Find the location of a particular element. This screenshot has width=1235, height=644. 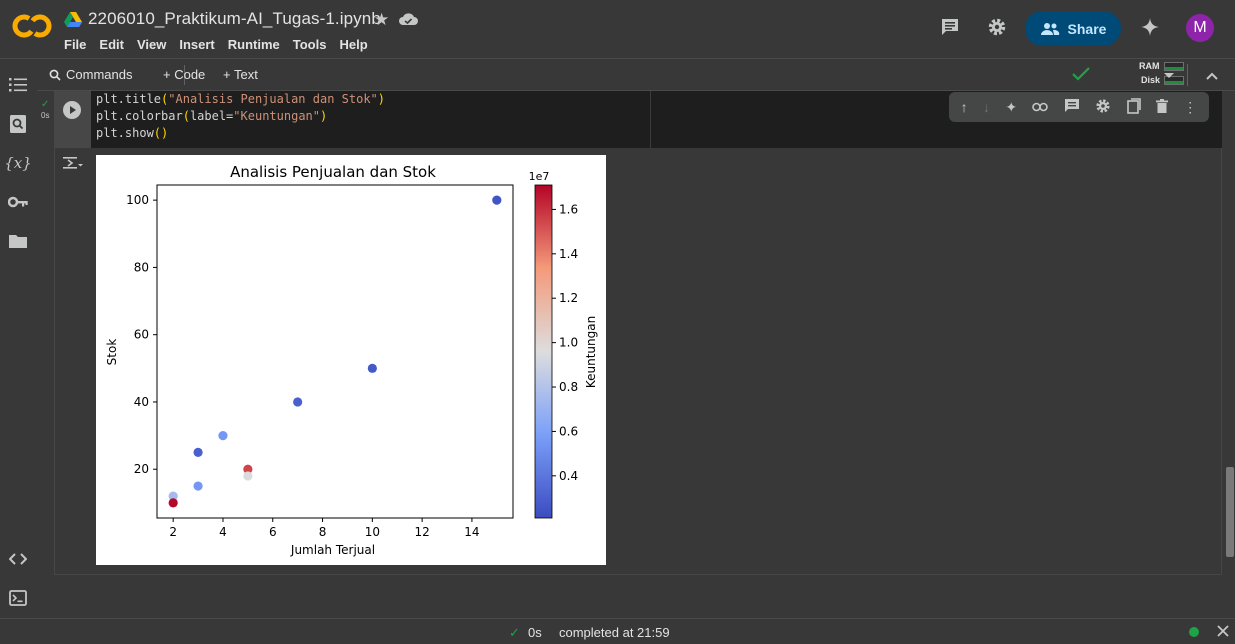

x-tick-label: 6 is located at coordinates (273, 532).